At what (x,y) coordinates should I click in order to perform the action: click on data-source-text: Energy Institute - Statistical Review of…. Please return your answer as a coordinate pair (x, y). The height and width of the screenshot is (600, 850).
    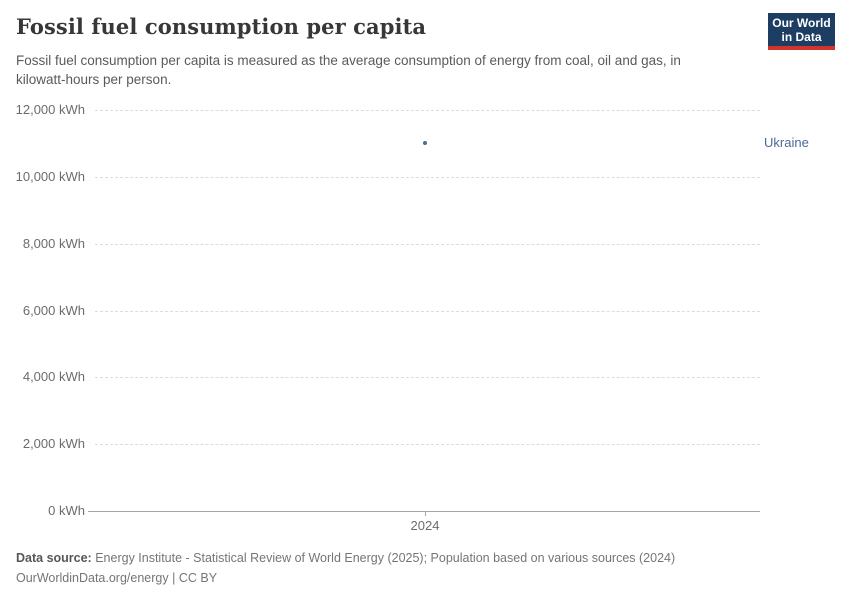
    Looking at the image, I should click on (383, 558).